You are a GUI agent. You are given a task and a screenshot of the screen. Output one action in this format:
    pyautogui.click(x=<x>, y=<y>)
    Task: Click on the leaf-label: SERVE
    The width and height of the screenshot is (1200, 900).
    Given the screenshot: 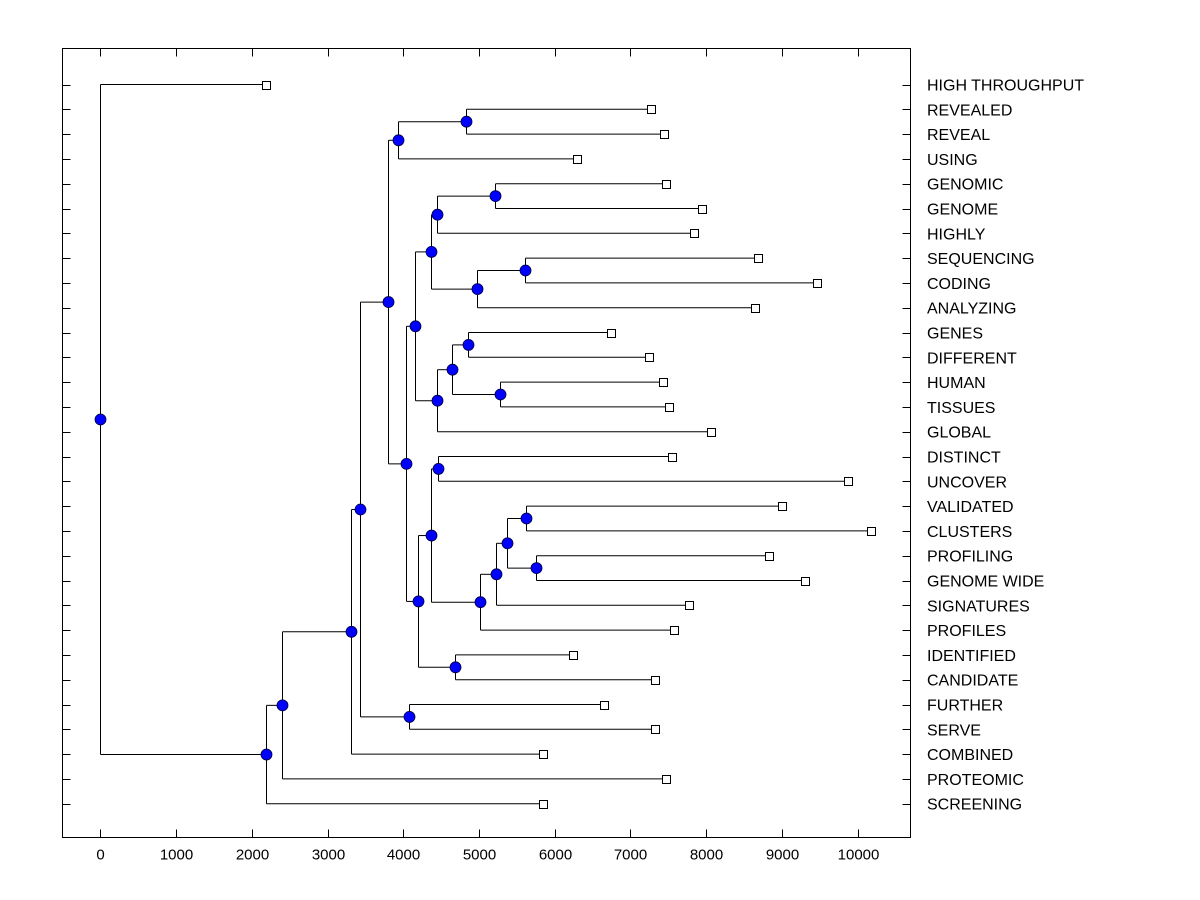 What is the action you would take?
    pyautogui.click(x=954, y=730)
    